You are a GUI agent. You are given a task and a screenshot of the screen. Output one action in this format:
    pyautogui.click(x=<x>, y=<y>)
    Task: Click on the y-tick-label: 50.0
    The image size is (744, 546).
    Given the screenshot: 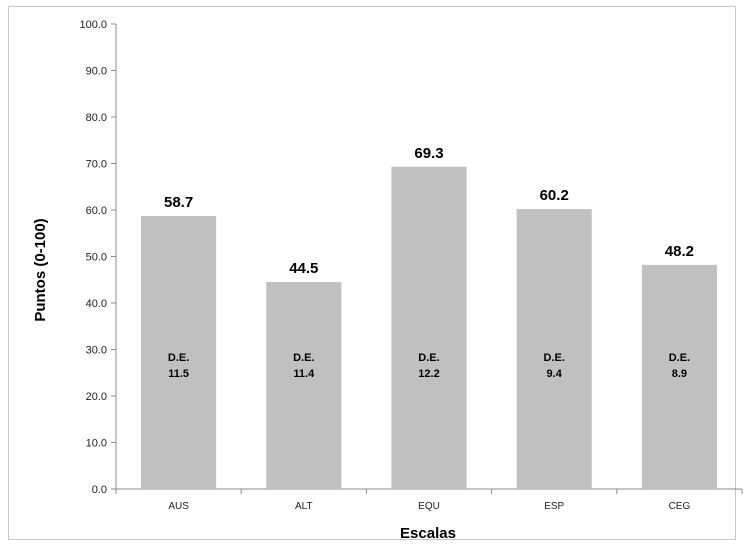 What is the action you would take?
    pyautogui.click(x=96, y=258)
    